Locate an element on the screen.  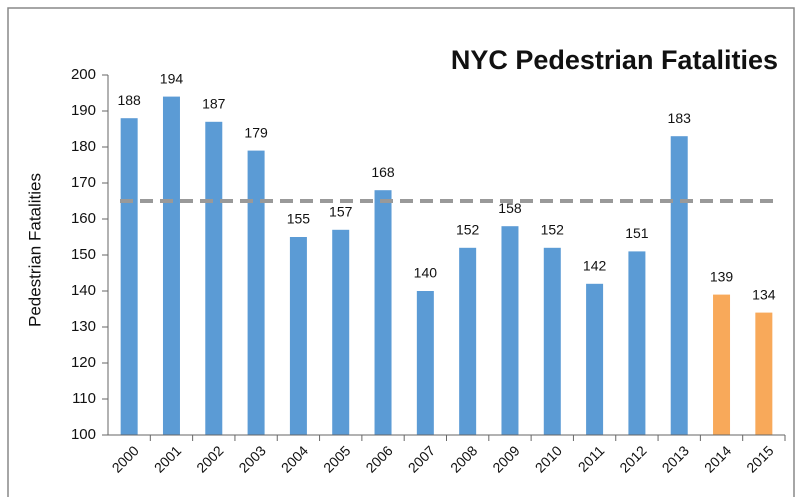
x-tick-label: 2000 is located at coordinates (125, 458).